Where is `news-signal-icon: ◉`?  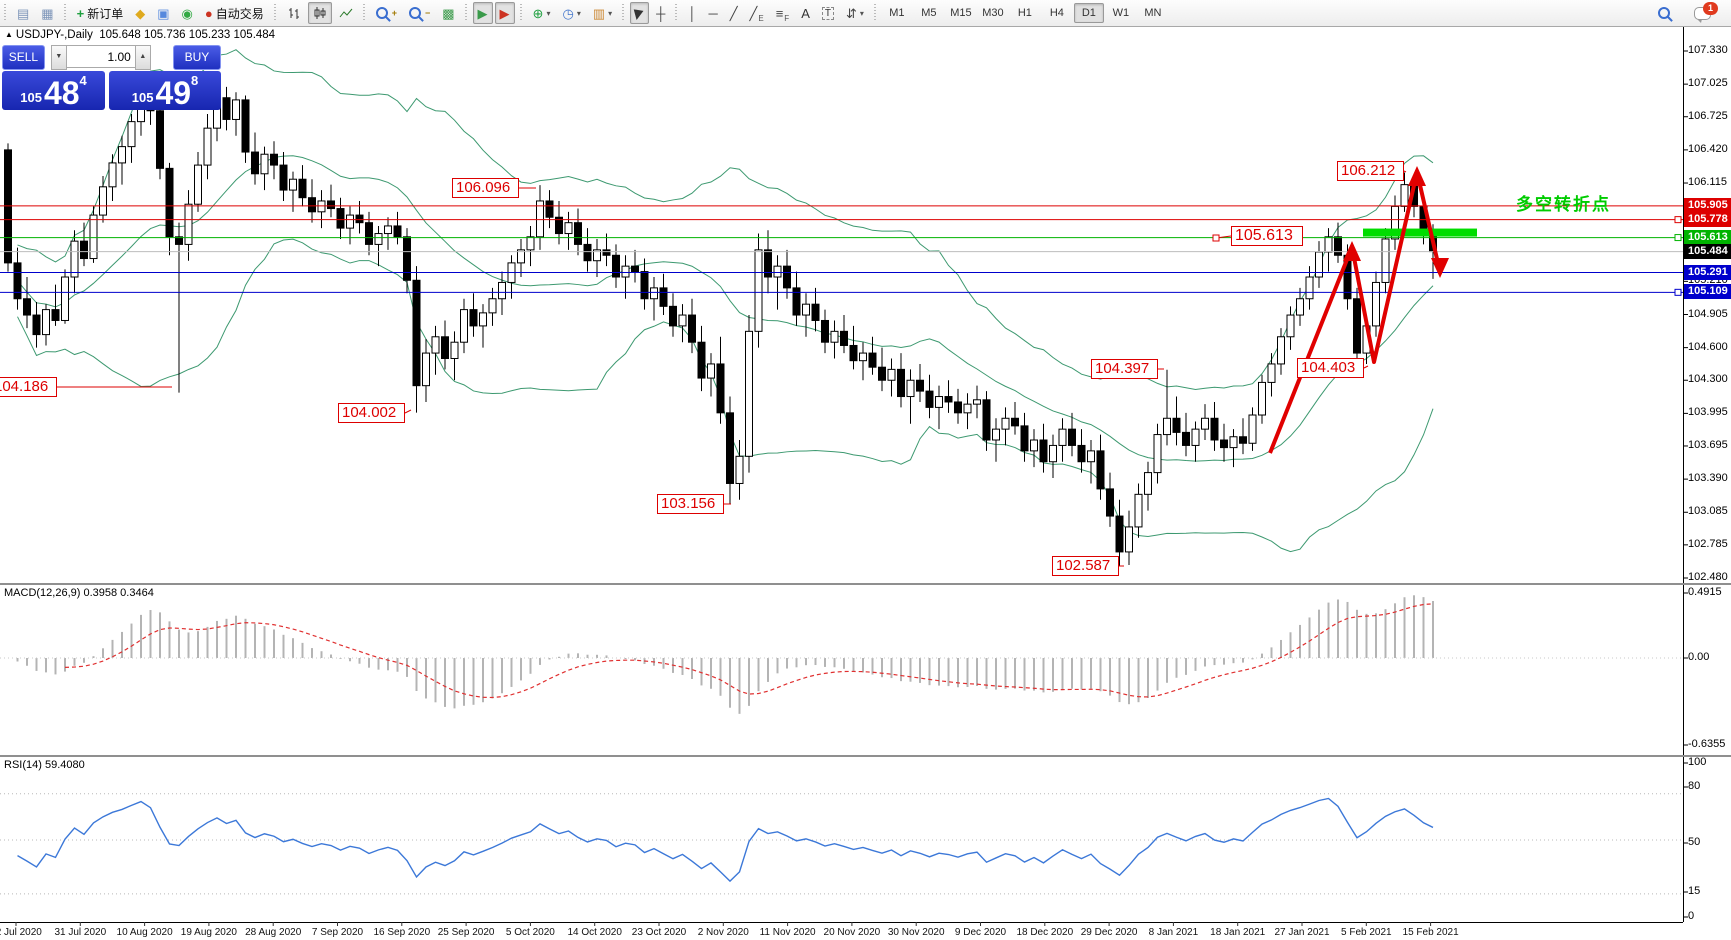 news-signal-icon: ◉ is located at coordinates (187, 13).